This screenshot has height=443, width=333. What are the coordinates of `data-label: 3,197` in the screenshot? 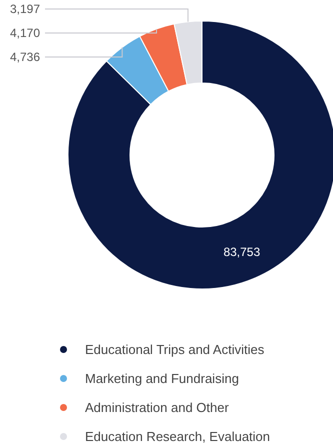 It's located at (25, 9).